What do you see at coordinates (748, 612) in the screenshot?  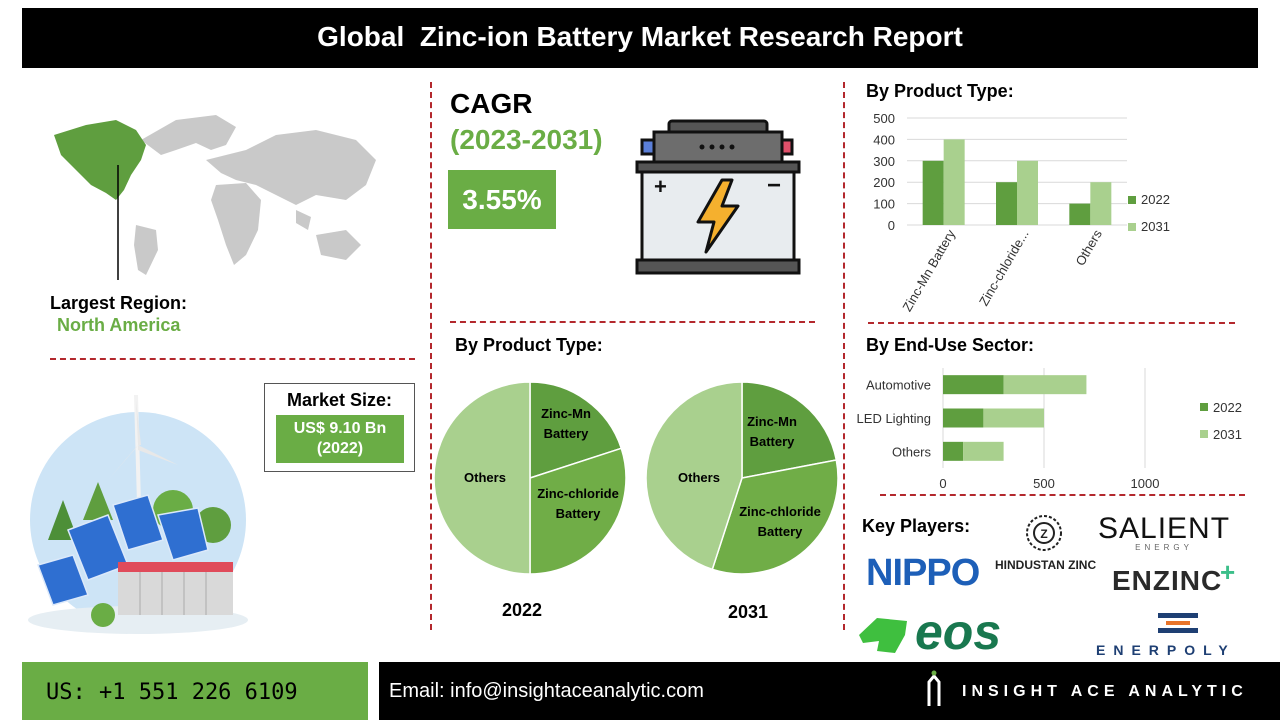 I see `pie-year-2031: 2031` at bounding box center [748, 612].